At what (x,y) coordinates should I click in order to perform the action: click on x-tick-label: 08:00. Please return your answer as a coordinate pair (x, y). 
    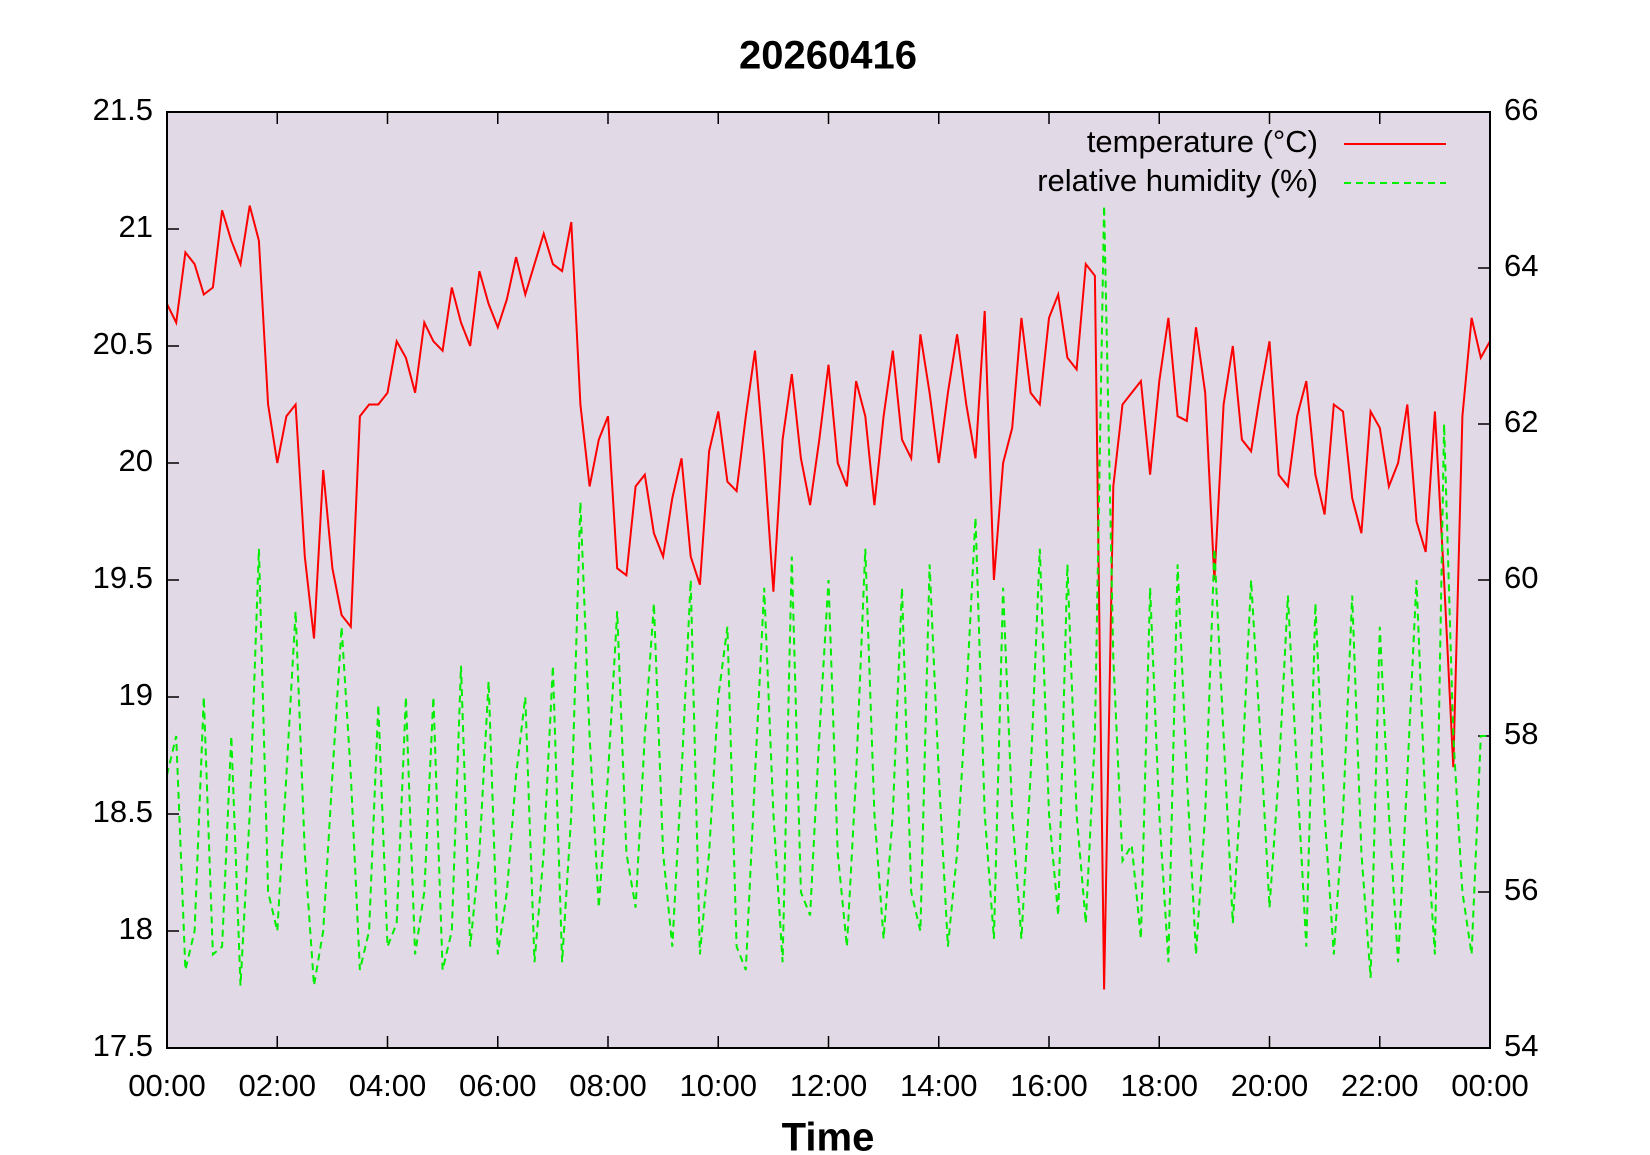
    Looking at the image, I should click on (608, 1085).